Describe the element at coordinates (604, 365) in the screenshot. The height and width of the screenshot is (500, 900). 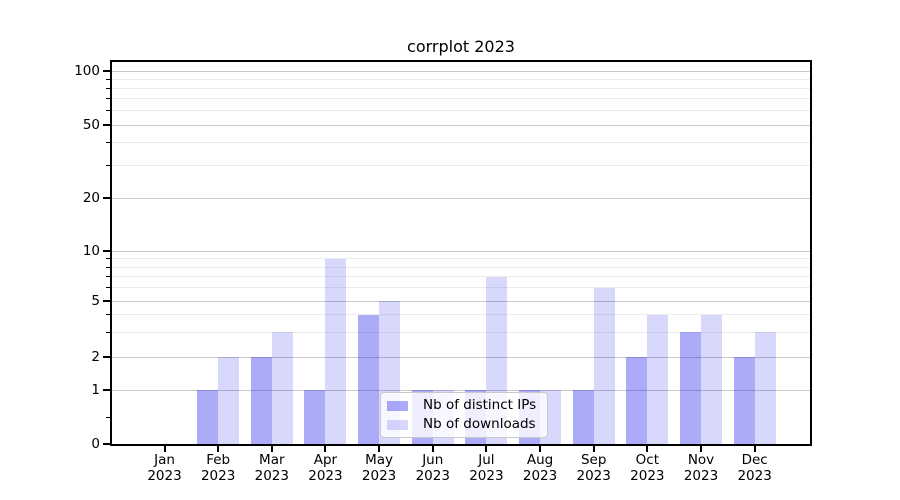
I see `bar-downloads-sep` at that location.